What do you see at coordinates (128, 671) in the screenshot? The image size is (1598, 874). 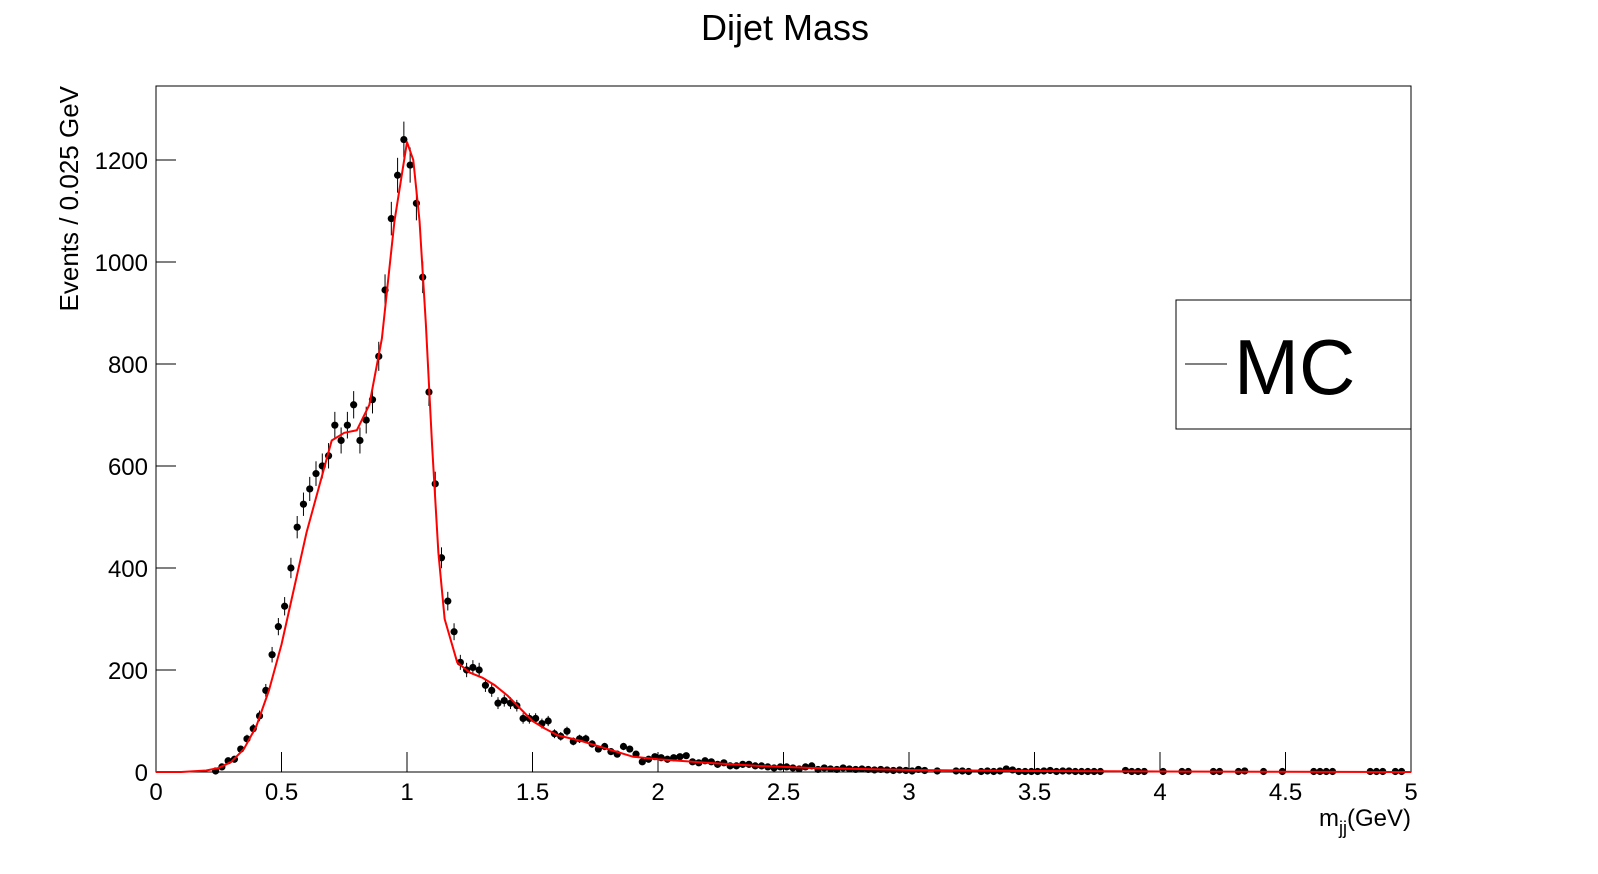 I see `y-tick-label: 200` at bounding box center [128, 671].